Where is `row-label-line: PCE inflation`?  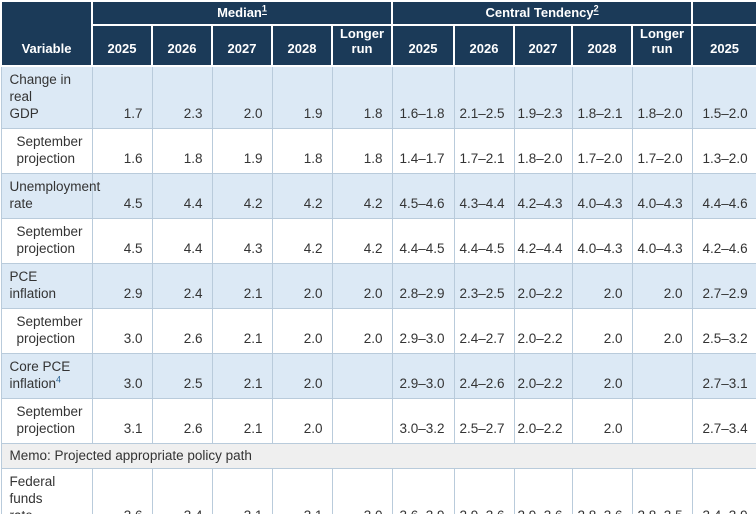
row-label-line: PCE inflation is located at coordinates (33, 285).